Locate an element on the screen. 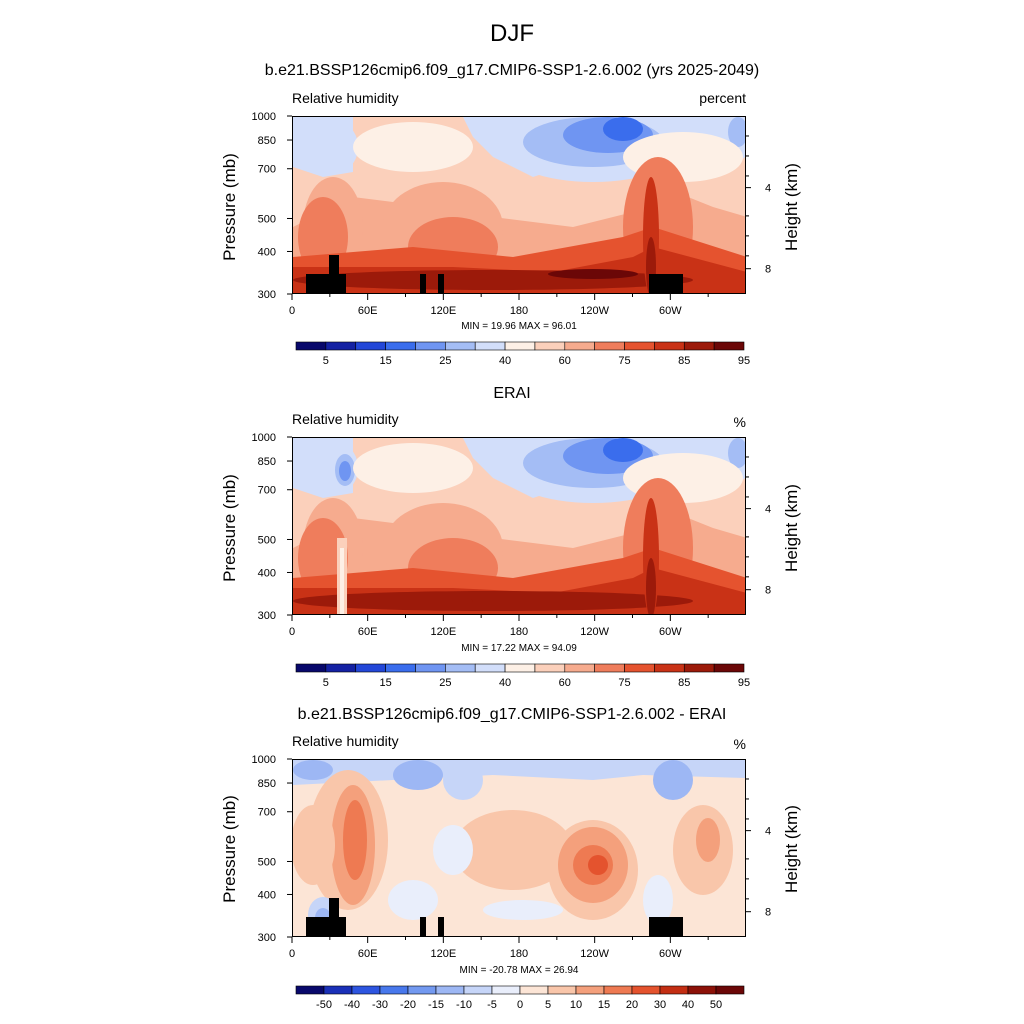 The width and height of the screenshot is (1024, 1024). min-max-stats: MIN = 19.96 MAX = 96.01 is located at coordinates (519, 326).